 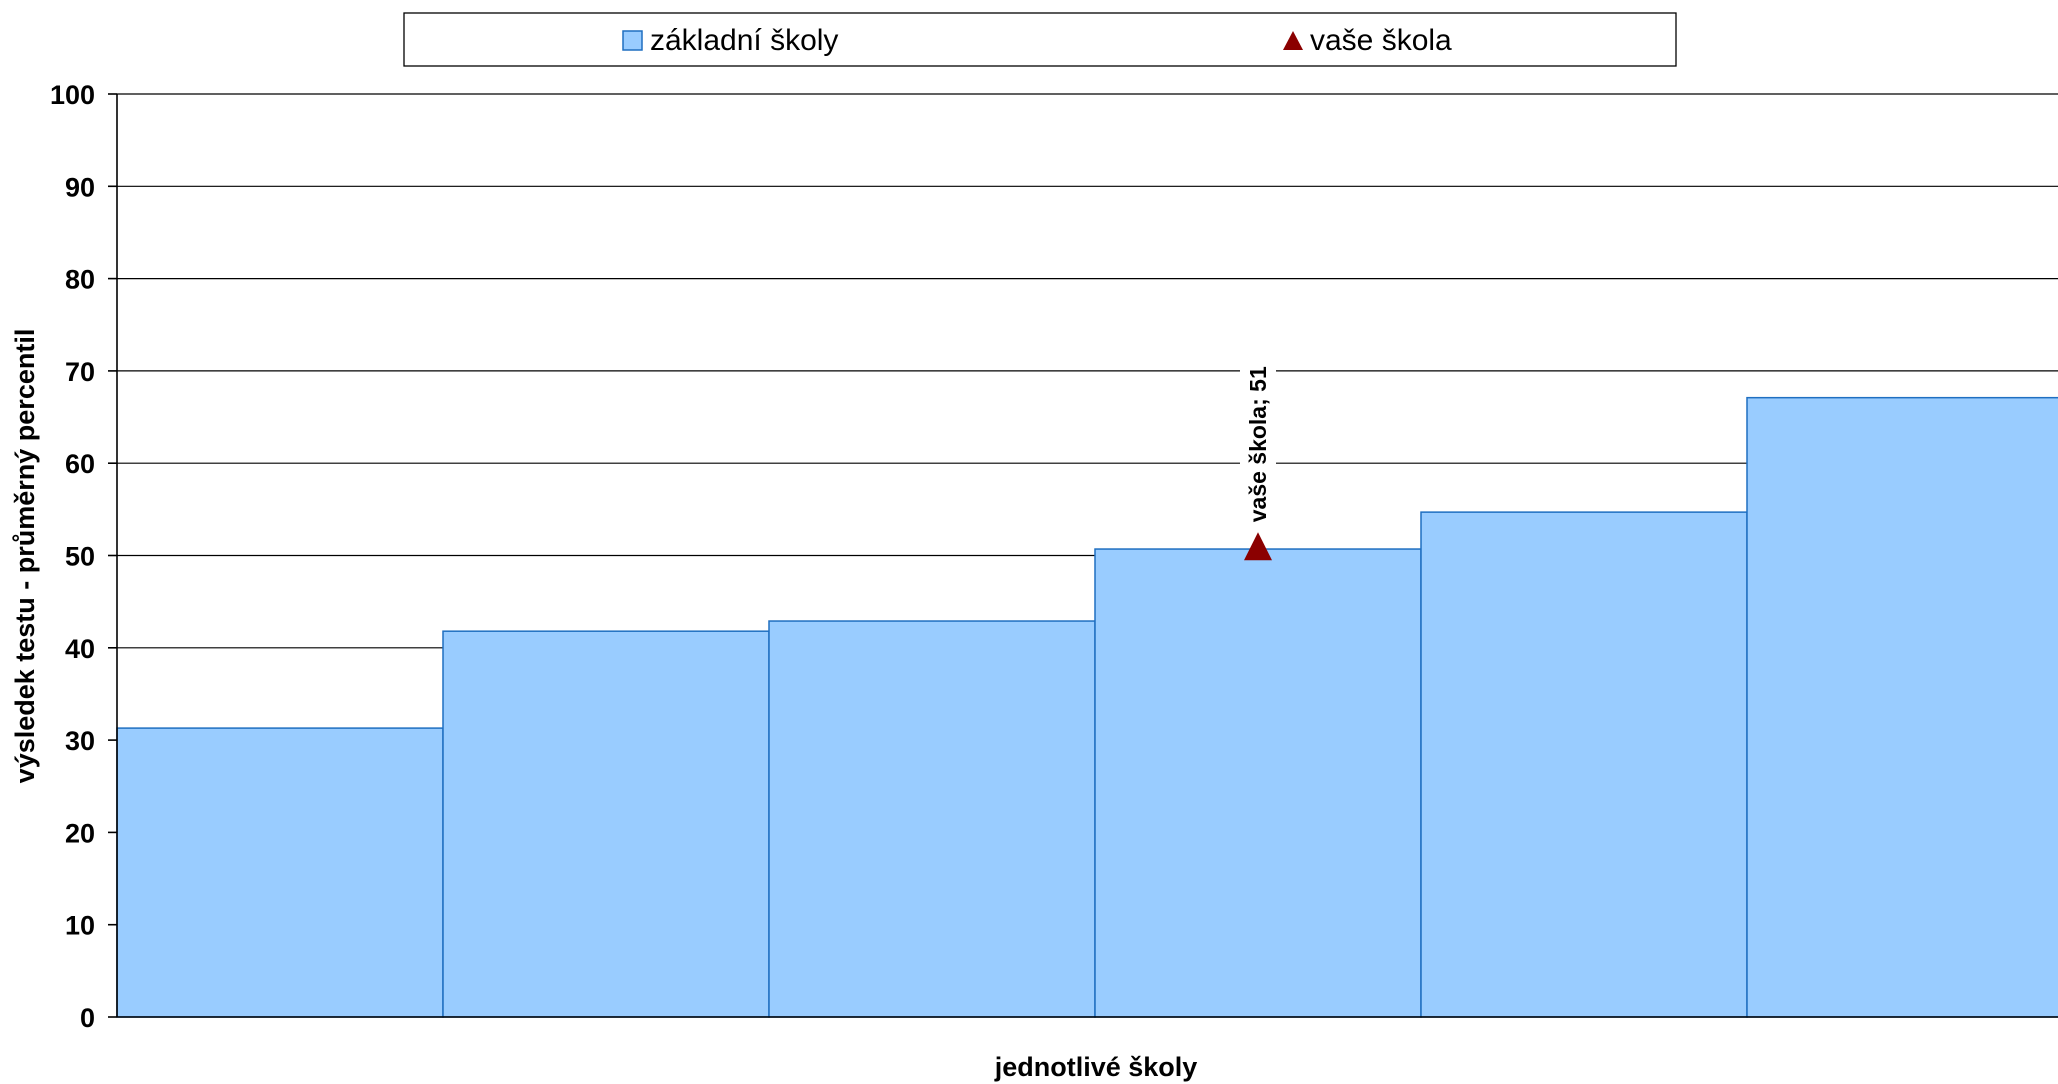 I want to click on y-tick-label: 0, so click(x=87, y=1018).